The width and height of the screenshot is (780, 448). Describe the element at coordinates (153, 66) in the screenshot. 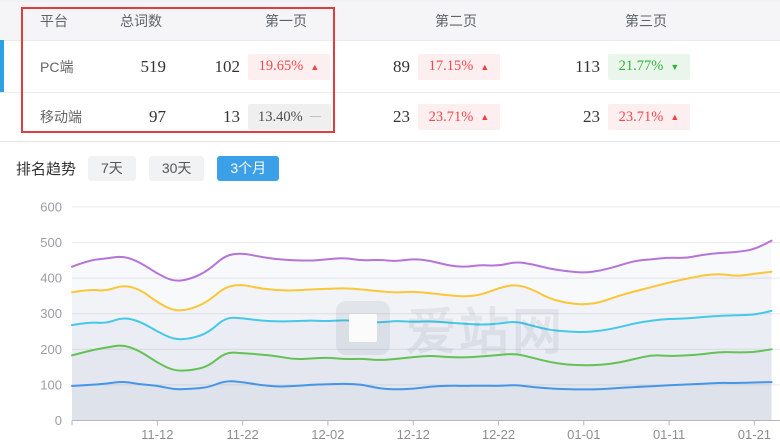

I see `total-words: 519` at that location.